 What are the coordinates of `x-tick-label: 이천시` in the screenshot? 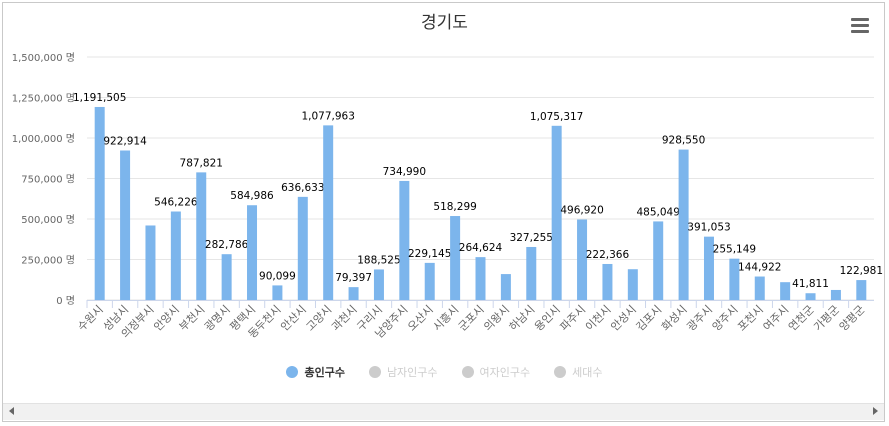 It's located at (597, 317).